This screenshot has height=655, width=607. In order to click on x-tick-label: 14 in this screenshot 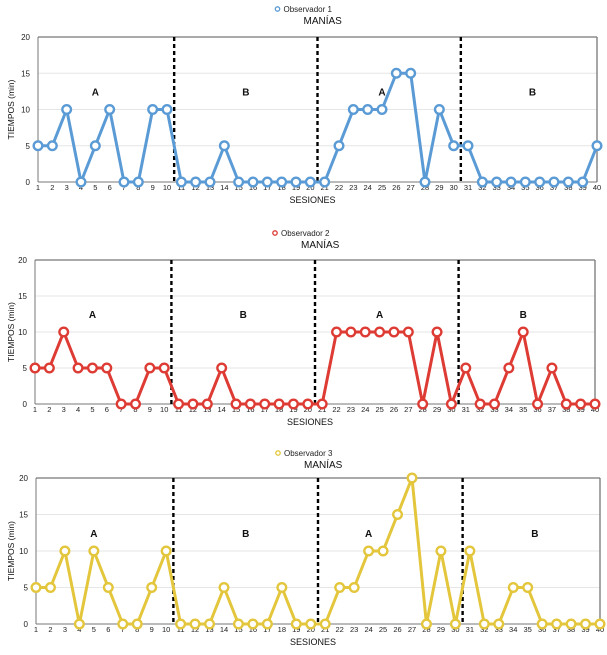, I will do `click(224, 629)`.